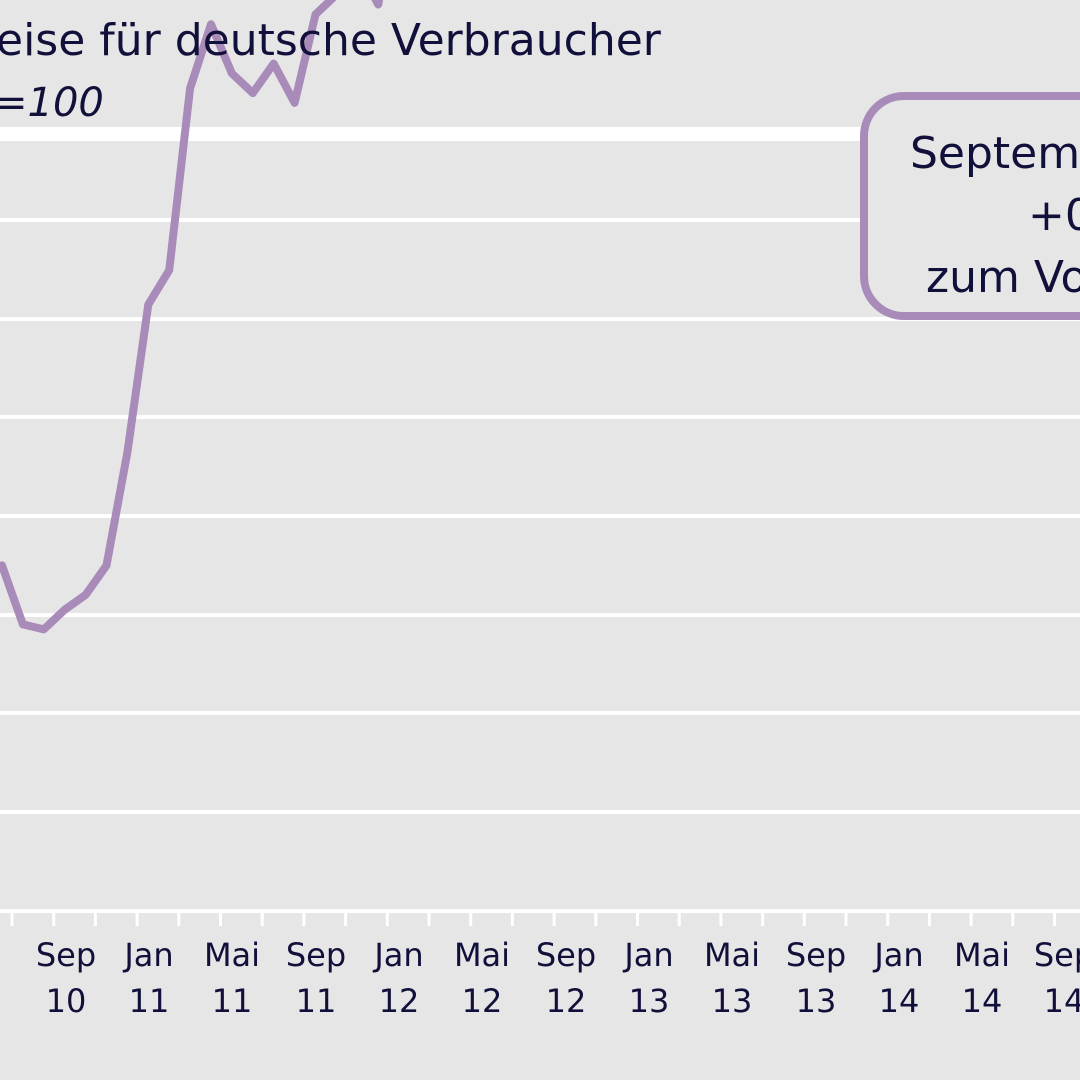  I want to click on callout-frame, so click(970, 206).